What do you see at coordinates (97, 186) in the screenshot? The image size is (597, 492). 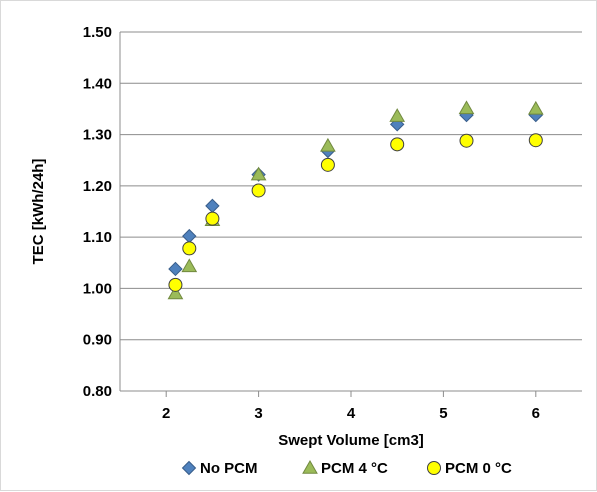 I see `y-tick-label: 1.20` at bounding box center [97, 186].